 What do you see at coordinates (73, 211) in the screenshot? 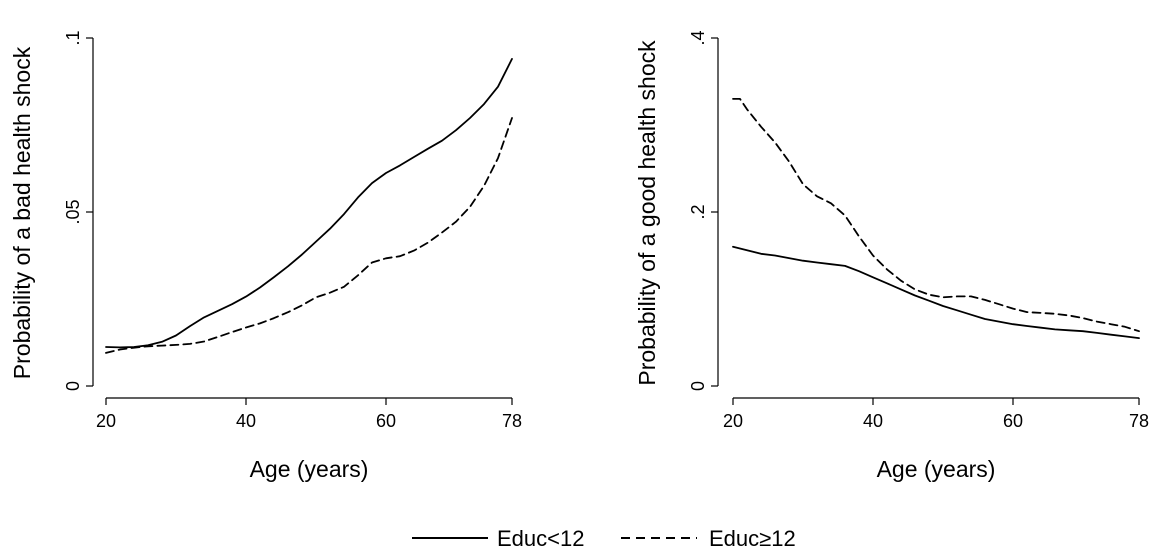
I see `left-y-tick-label: .05` at bounding box center [73, 211].